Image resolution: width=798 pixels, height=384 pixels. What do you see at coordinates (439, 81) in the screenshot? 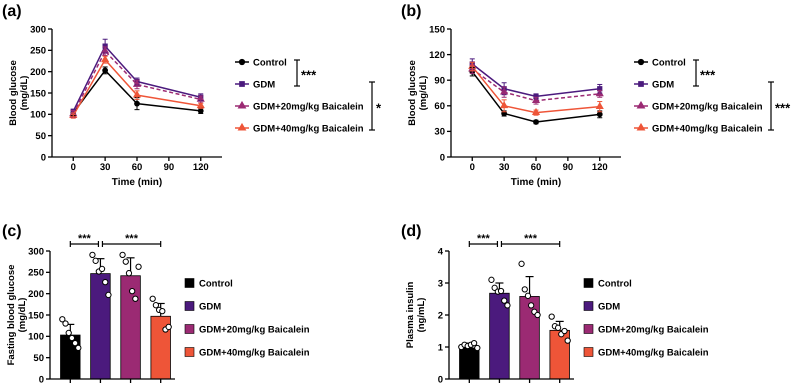
I see `y-tick-label: 90` at bounding box center [439, 81].